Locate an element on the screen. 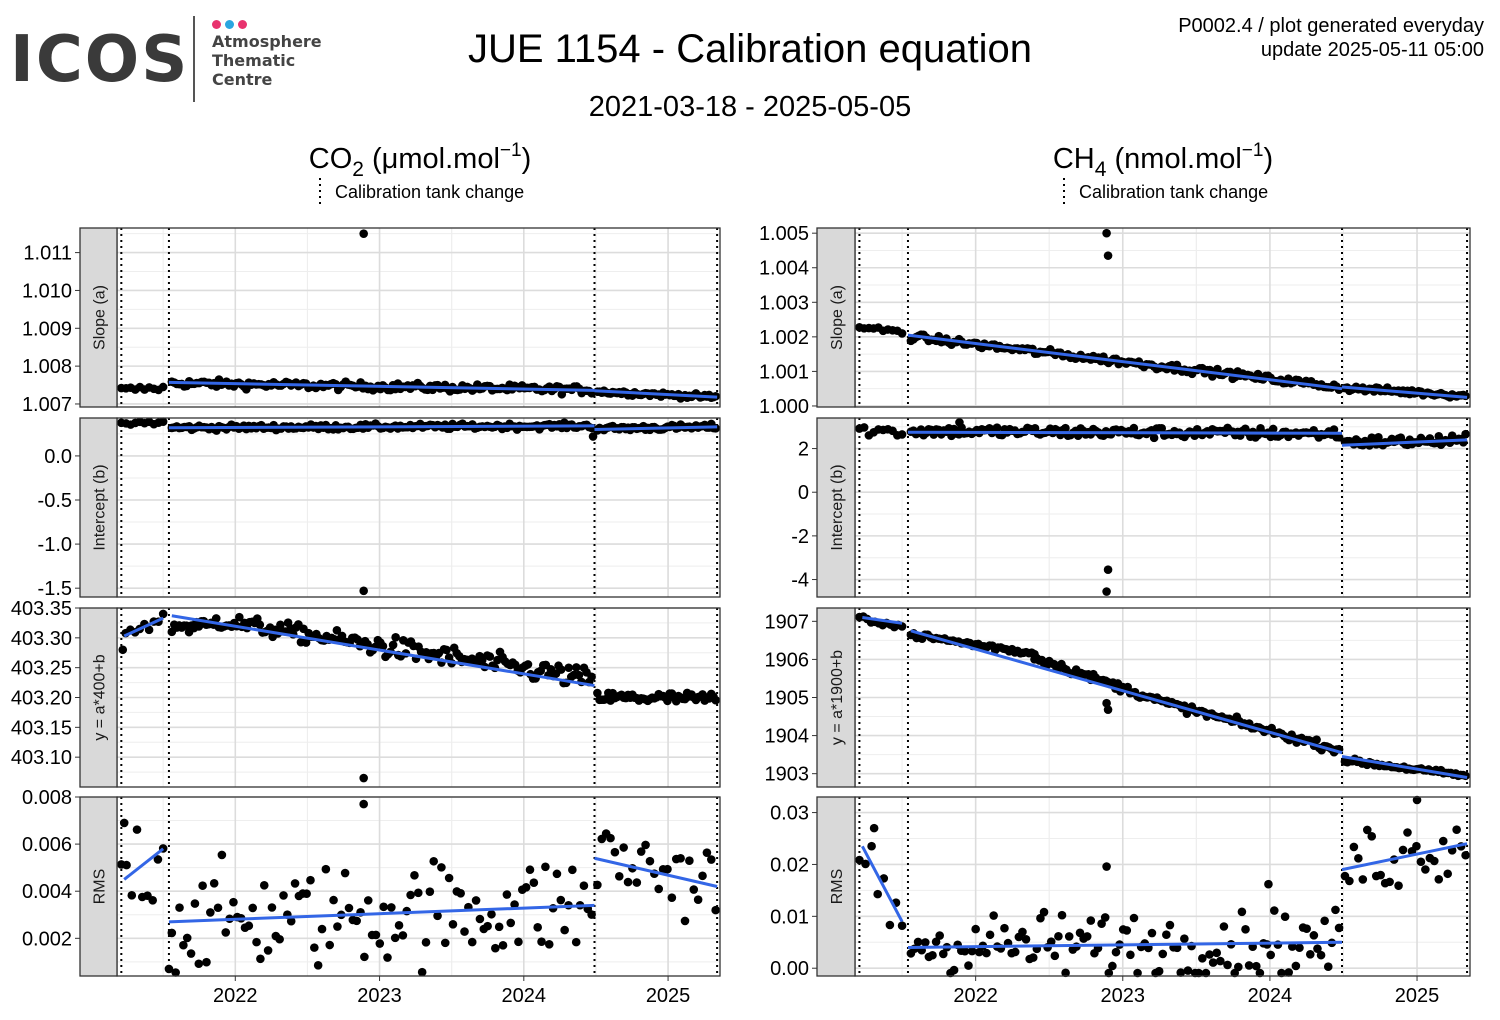 The height and width of the screenshot is (1020, 1500). panel-label: RMS is located at coordinates (100, 887).